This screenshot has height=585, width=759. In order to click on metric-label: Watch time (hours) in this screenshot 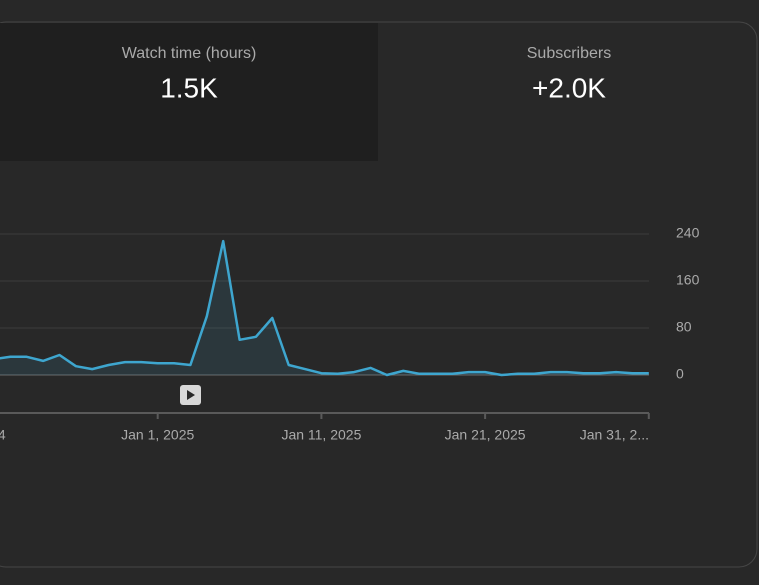, I will do `click(189, 53)`.